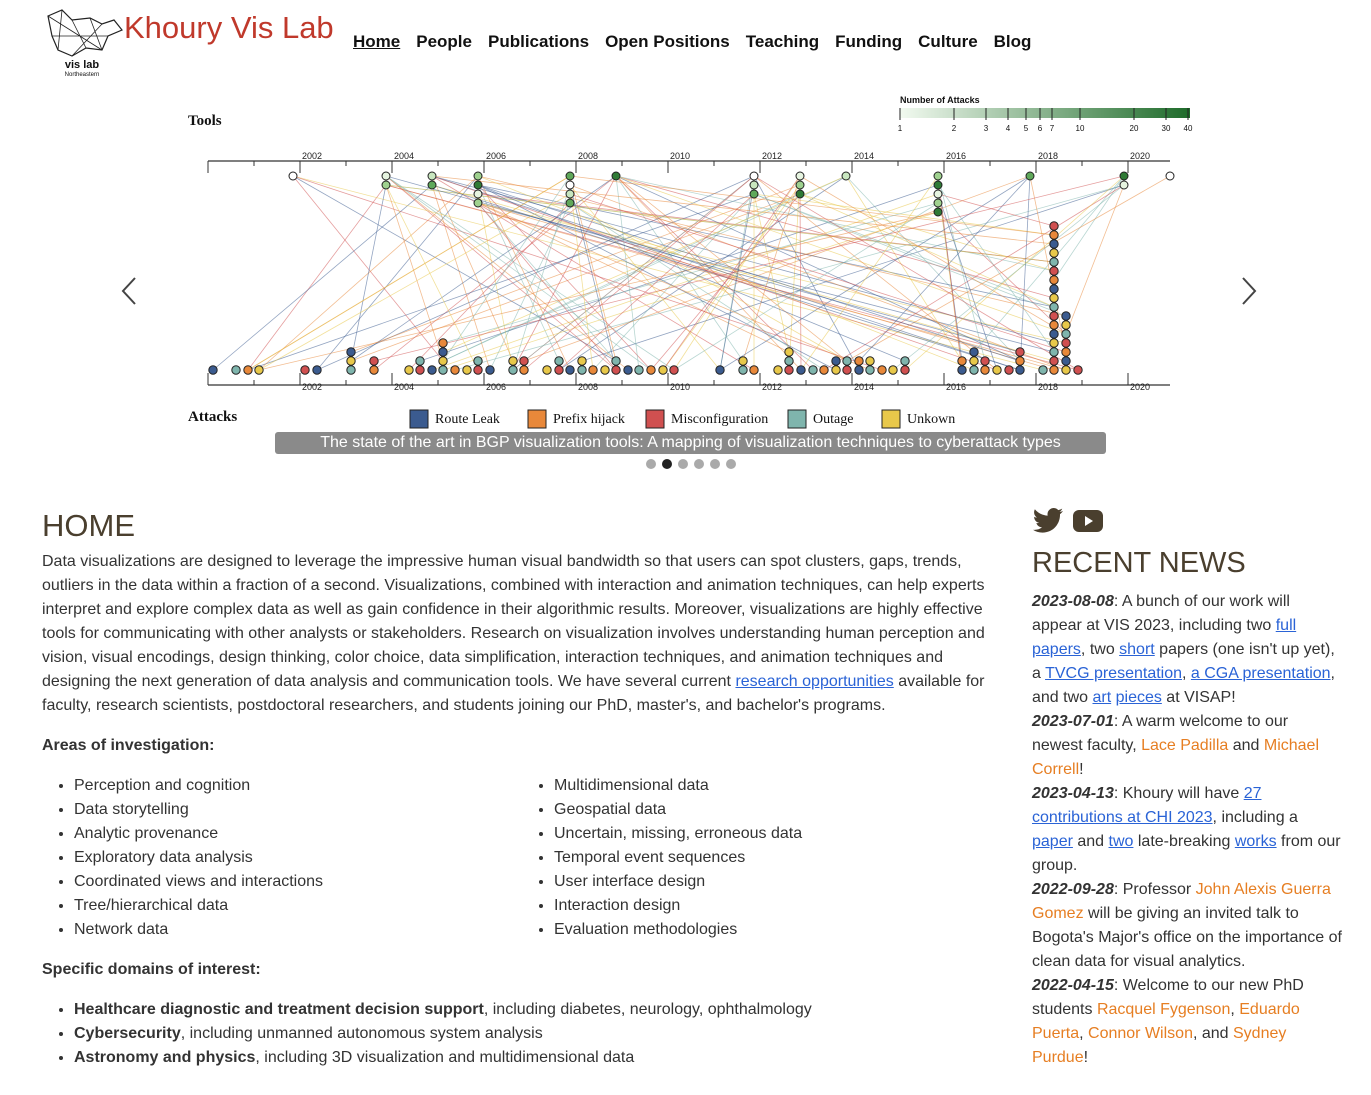 The height and width of the screenshot is (1095, 1371). I want to click on scale-title: Number of Attacks, so click(940, 100).